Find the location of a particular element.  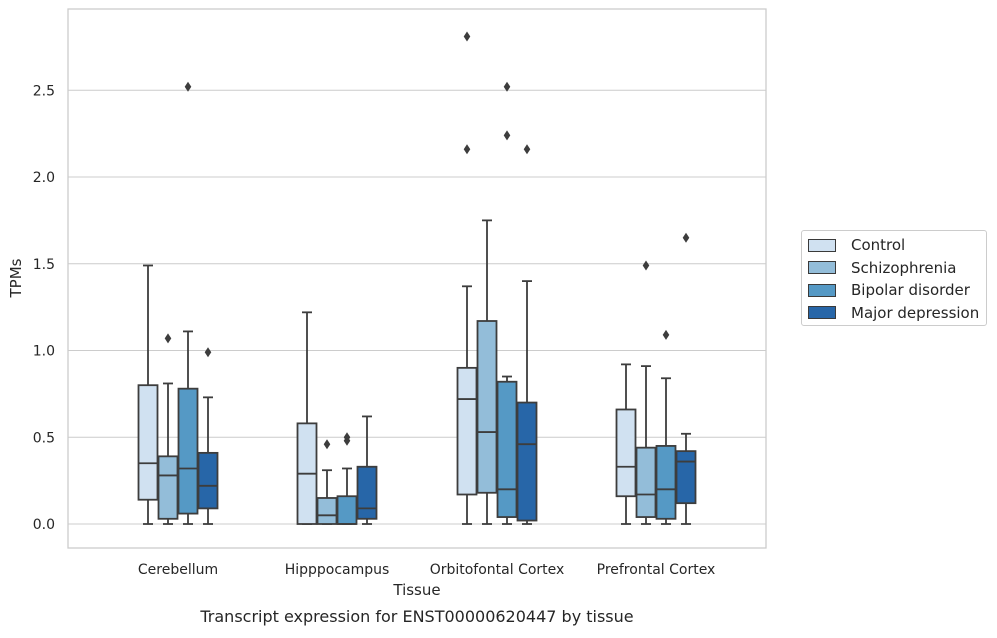

y-tick-label: 1.5 is located at coordinates (44, 265).